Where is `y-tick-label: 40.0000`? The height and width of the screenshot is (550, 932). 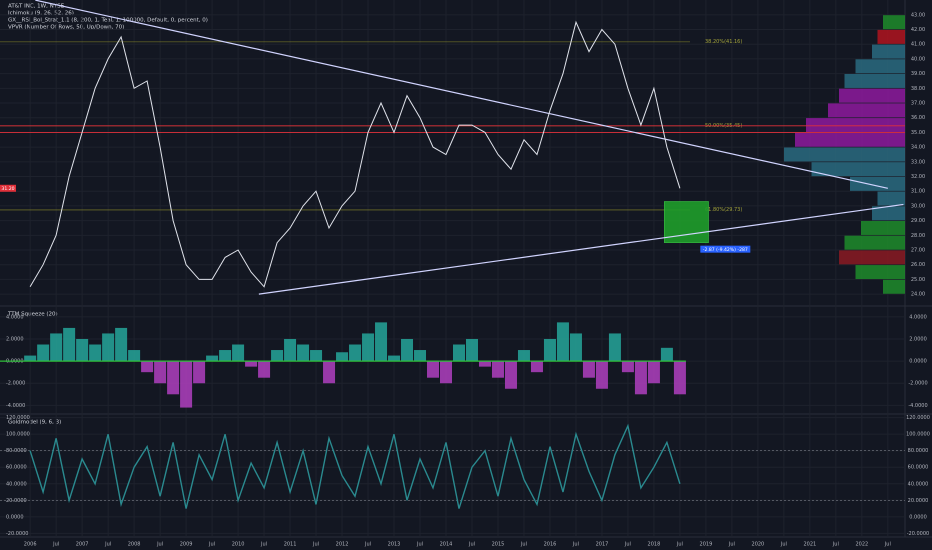 y-tick-label: 40.0000 is located at coordinates (918, 484).